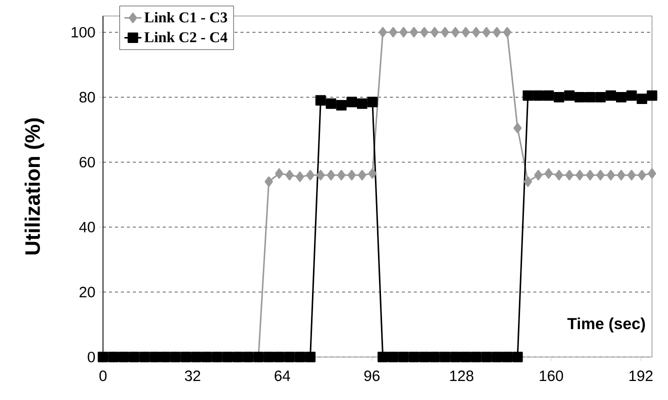  Describe the element at coordinates (462, 376) in the screenshot. I see `x-tick-label: 128` at that location.